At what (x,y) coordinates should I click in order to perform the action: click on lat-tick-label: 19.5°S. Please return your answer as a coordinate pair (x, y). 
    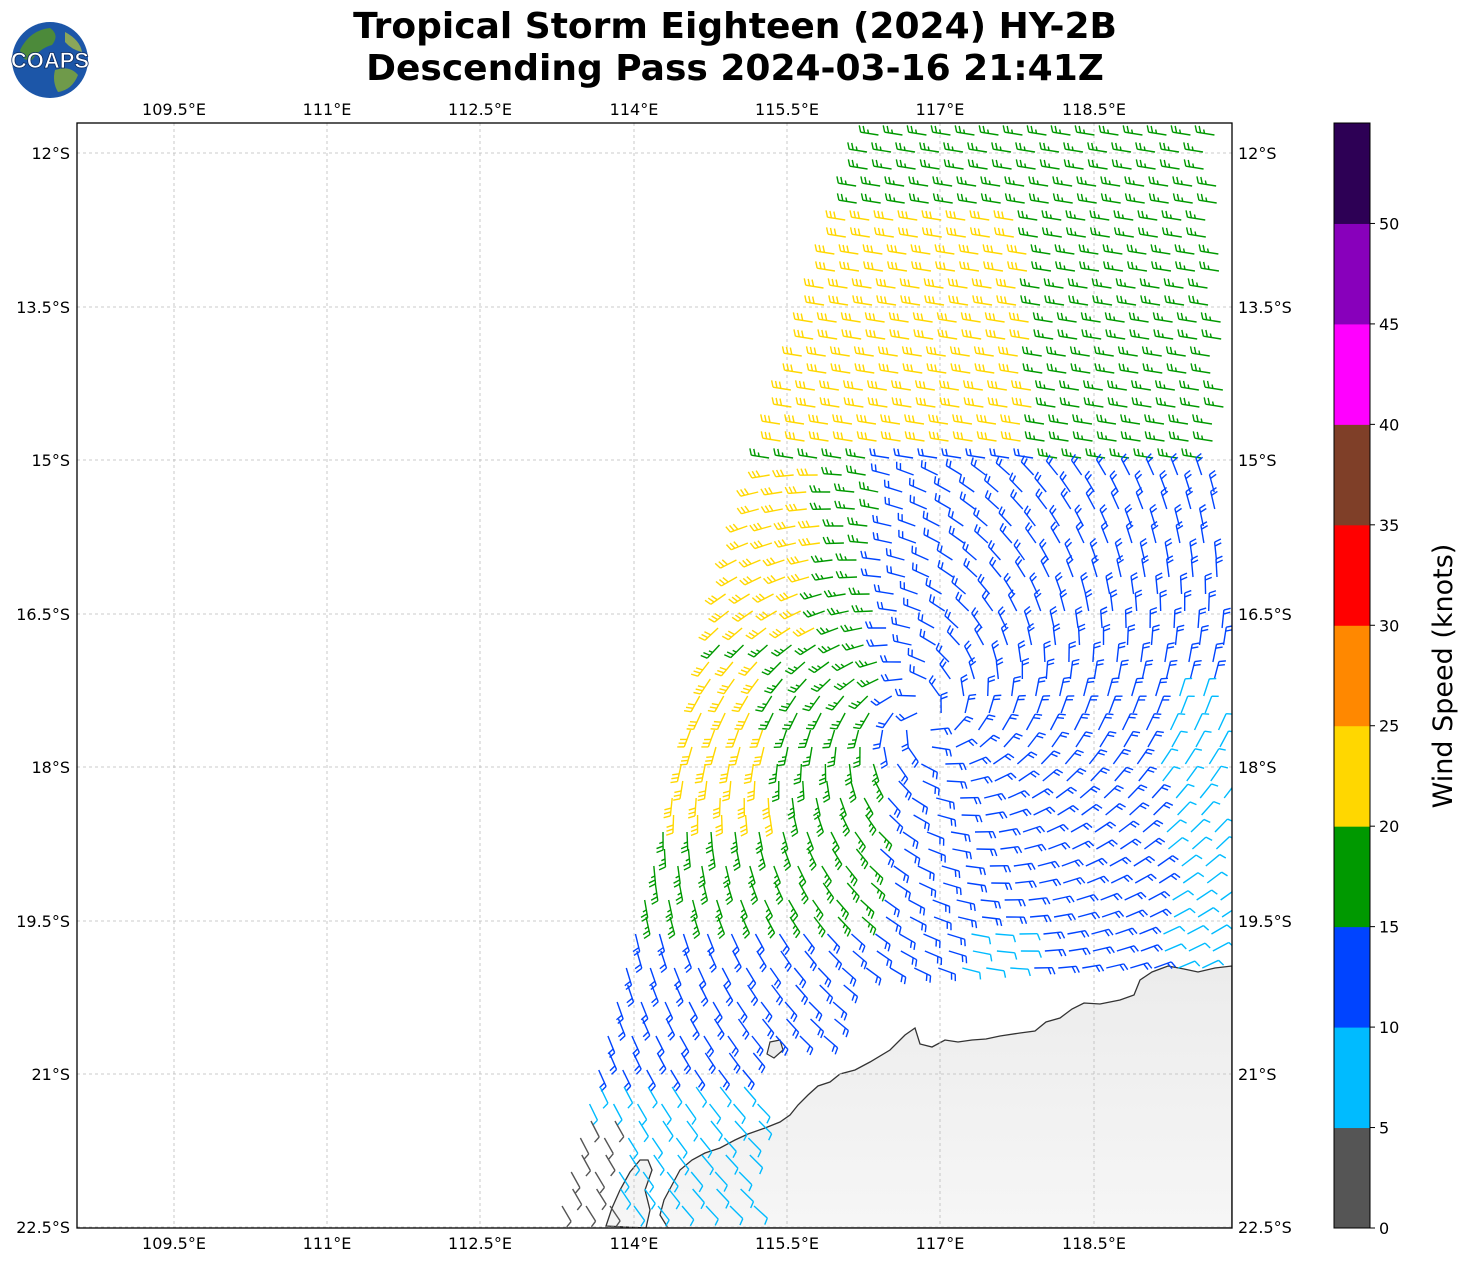
    Looking at the image, I should click on (43, 921).